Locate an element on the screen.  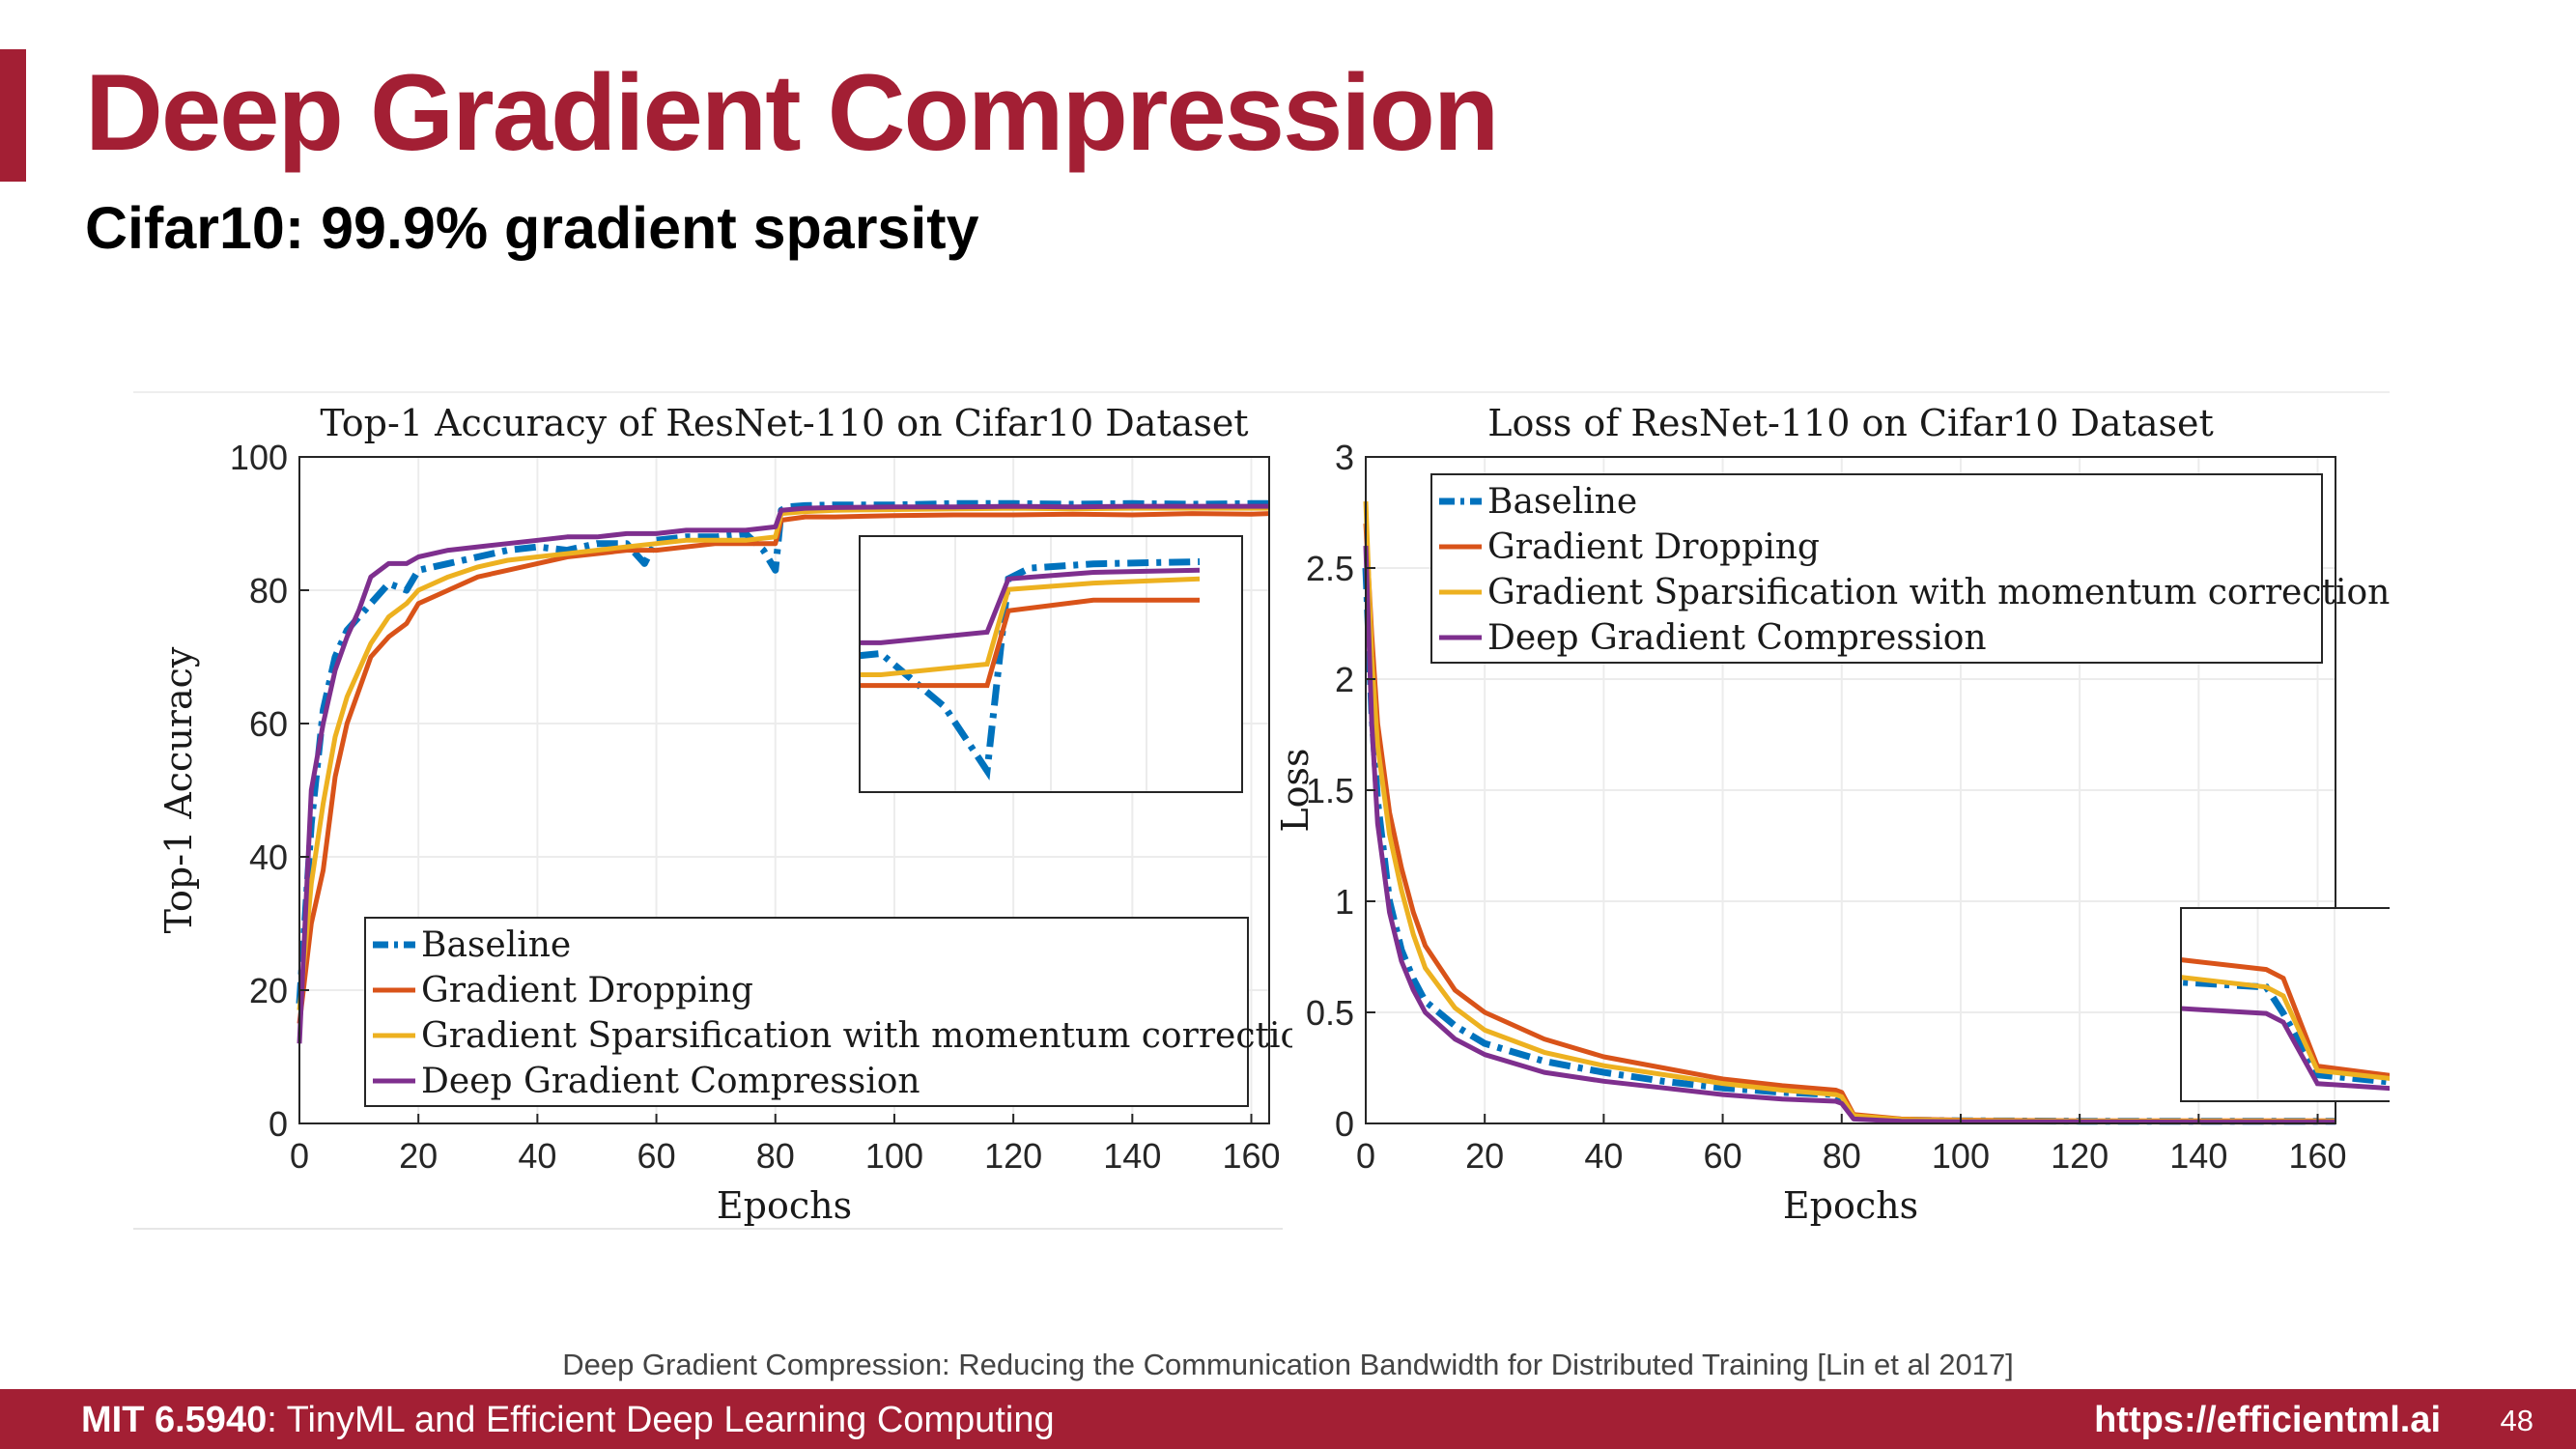
title-accent-bar is located at coordinates (13, 115).